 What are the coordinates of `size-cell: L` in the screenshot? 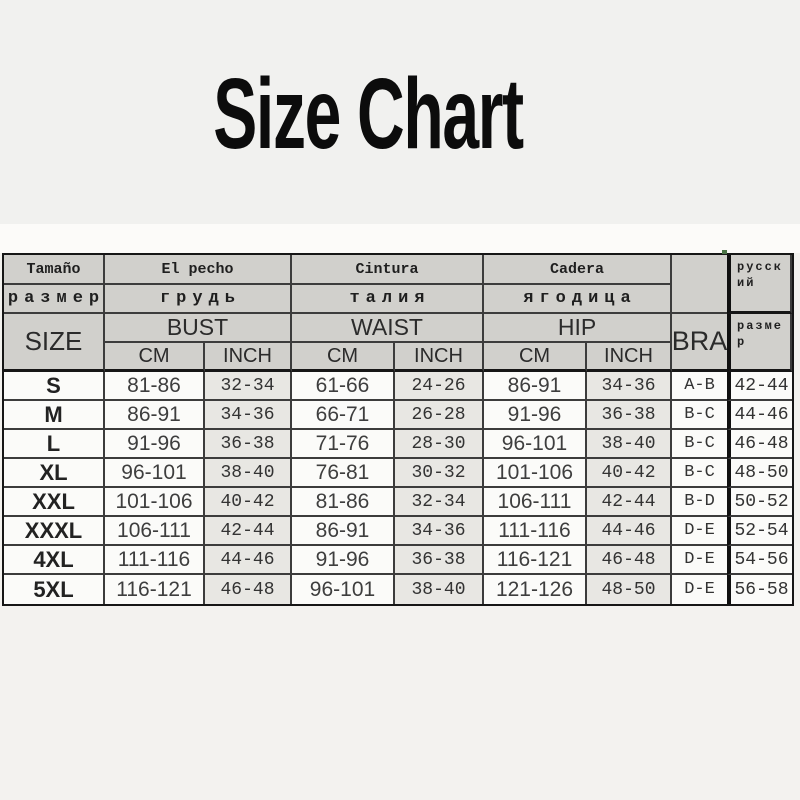 It's located at (54, 444).